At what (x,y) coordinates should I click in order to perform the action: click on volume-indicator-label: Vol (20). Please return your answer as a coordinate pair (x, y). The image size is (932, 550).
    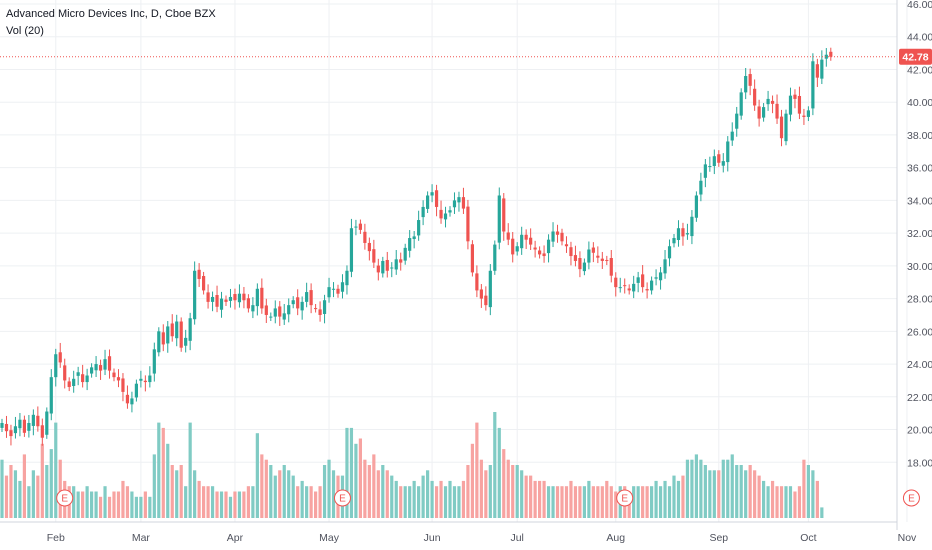
    Looking at the image, I should click on (25, 31).